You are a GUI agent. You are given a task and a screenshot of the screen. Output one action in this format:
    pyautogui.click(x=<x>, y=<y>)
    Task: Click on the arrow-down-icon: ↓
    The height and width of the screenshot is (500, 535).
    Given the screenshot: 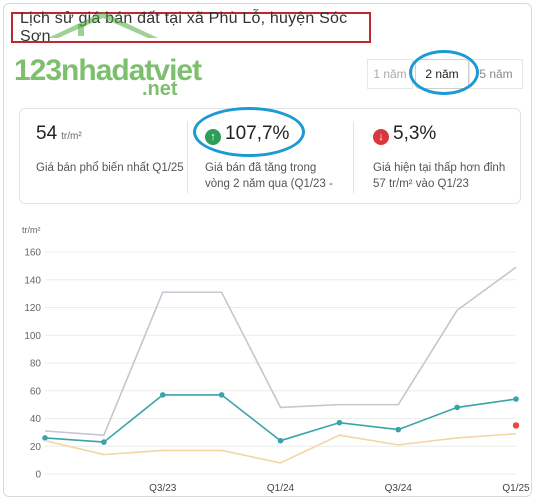 What is the action you would take?
    pyautogui.click(x=381, y=137)
    